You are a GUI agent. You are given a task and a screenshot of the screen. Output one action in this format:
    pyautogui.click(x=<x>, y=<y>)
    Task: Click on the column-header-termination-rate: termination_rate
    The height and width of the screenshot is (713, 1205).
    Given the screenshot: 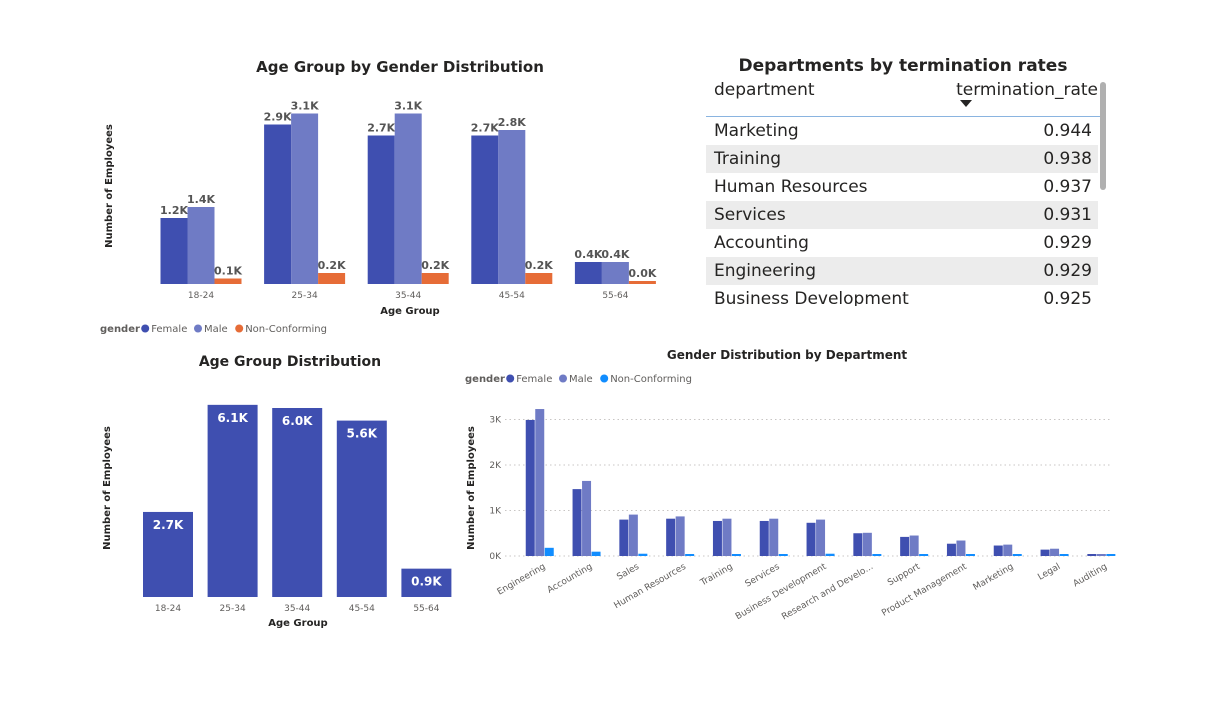 What is the action you would take?
    pyautogui.click(x=1027, y=98)
    